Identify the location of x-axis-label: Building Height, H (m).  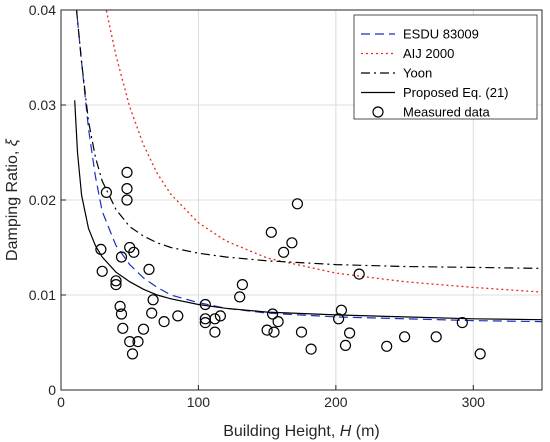
(301, 431).